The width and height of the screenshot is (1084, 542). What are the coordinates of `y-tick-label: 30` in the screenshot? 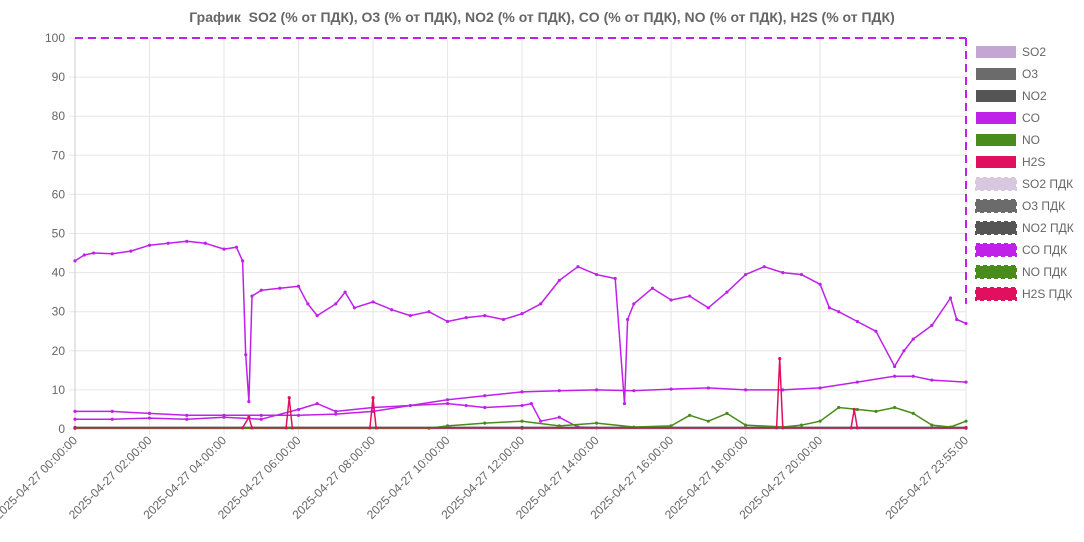 It's located at (59, 312).